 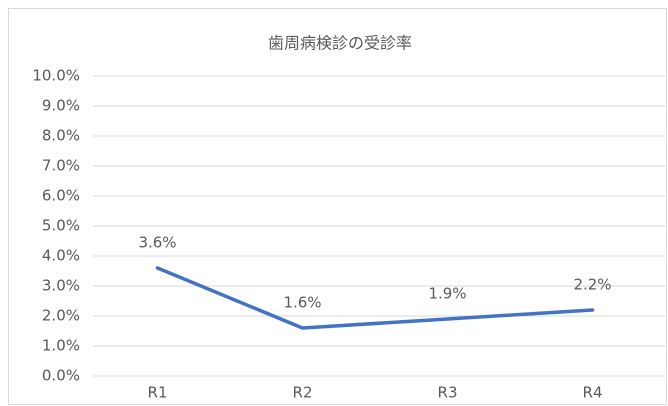 What do you see at coordinates (303, 393) in the screenshot?
I see `x-tick-label: R2` at bounding box center [303, 393].